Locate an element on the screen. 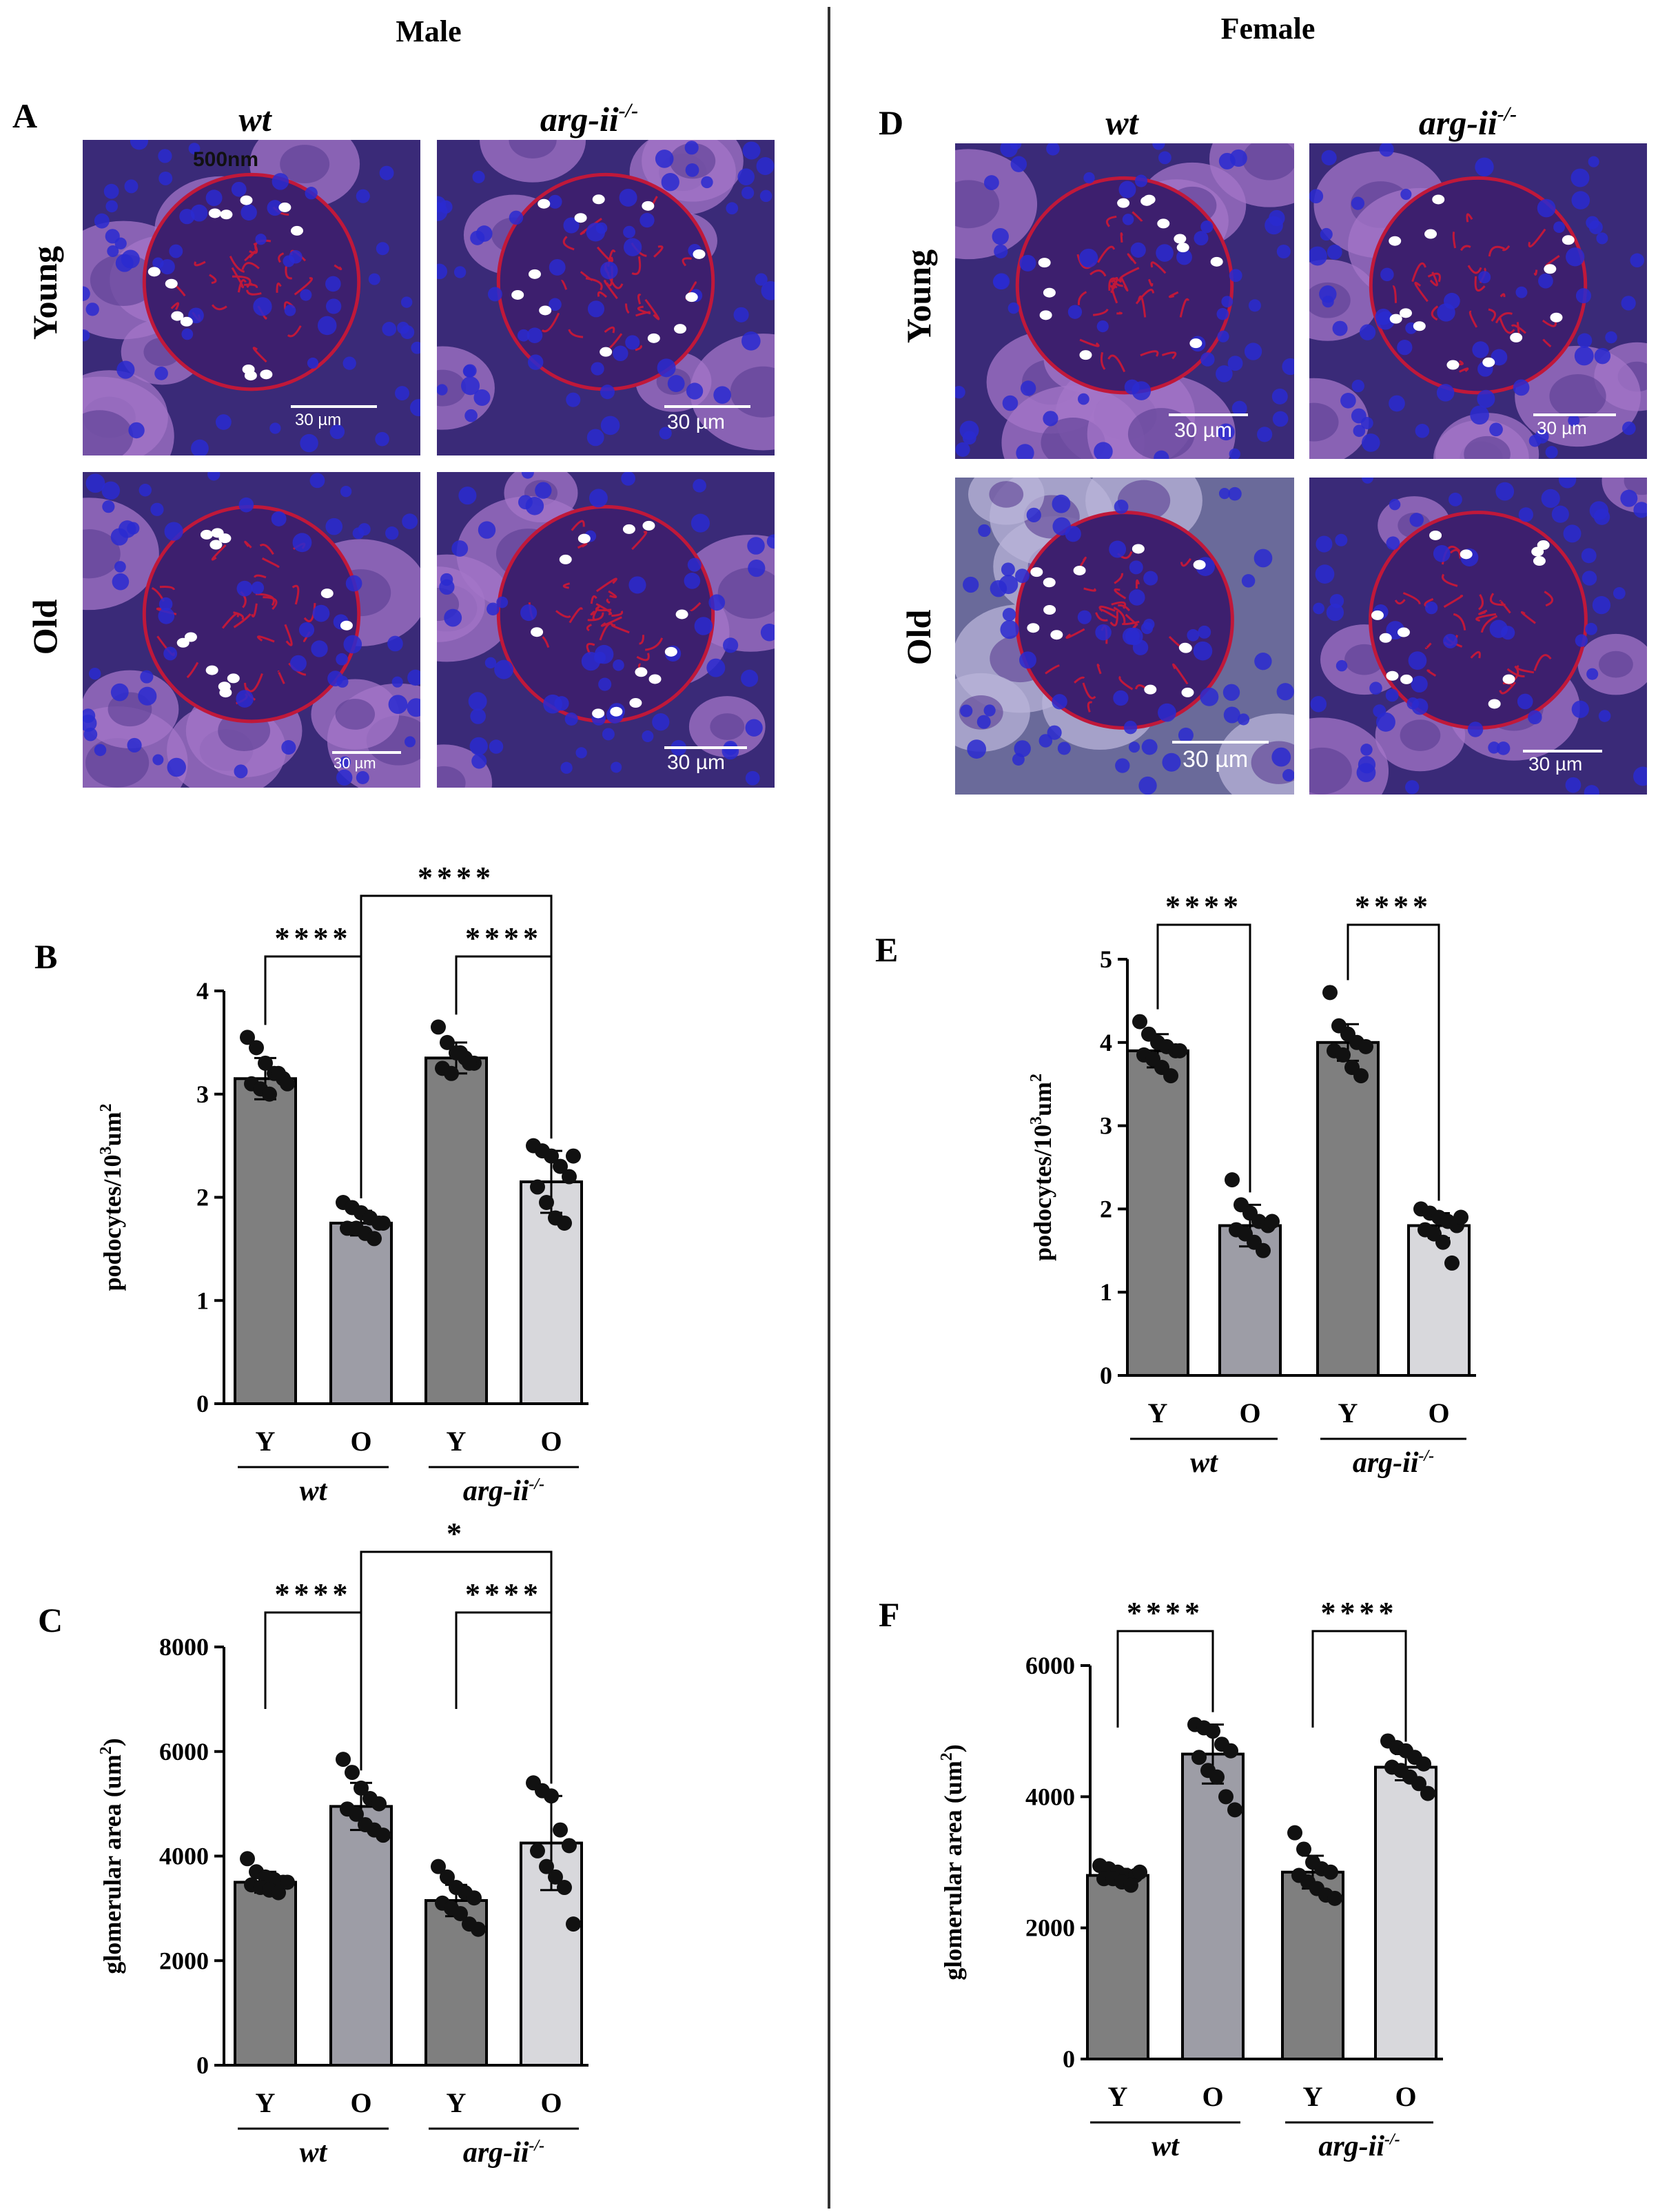 The width and height of the screenshot is (1658, 2212). scalebar is located at coordinates (1220, 742).